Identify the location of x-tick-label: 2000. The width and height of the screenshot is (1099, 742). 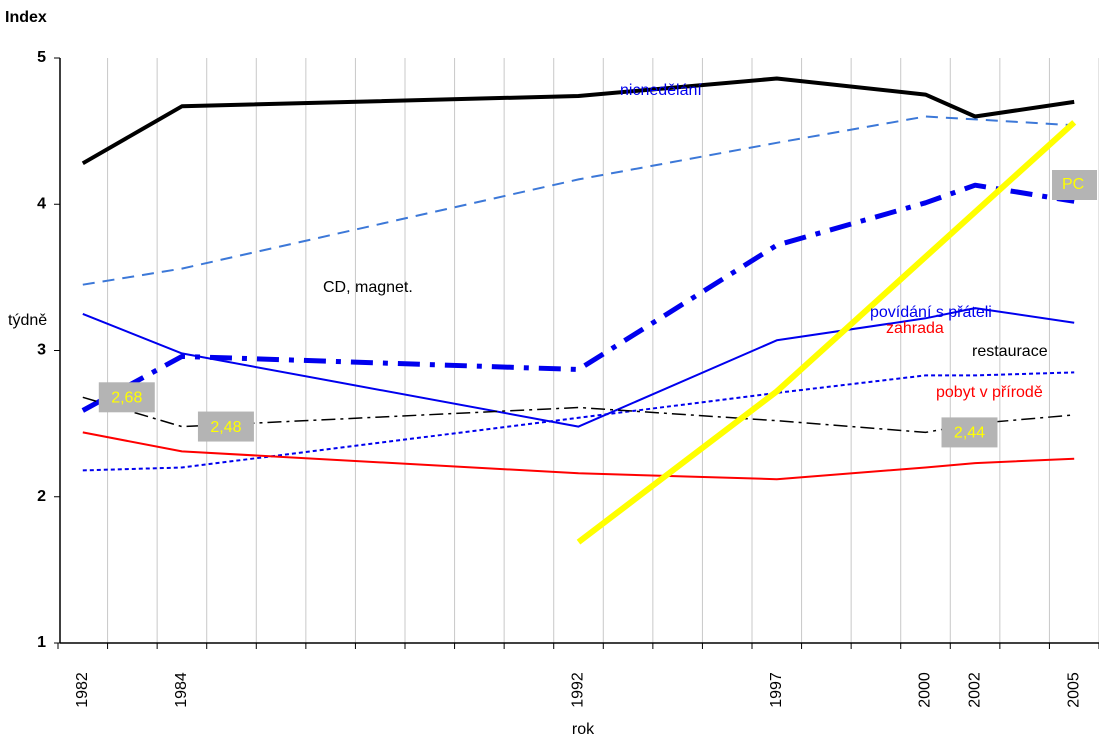
(925, 690).